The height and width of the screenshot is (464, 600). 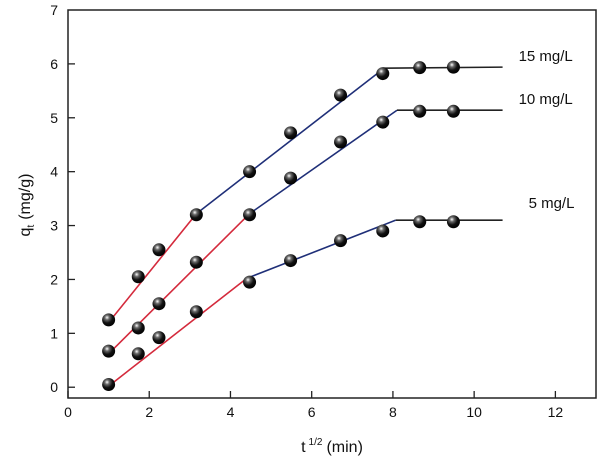 I want to click on x-tick-label: 0, so click(x=68, y=412).